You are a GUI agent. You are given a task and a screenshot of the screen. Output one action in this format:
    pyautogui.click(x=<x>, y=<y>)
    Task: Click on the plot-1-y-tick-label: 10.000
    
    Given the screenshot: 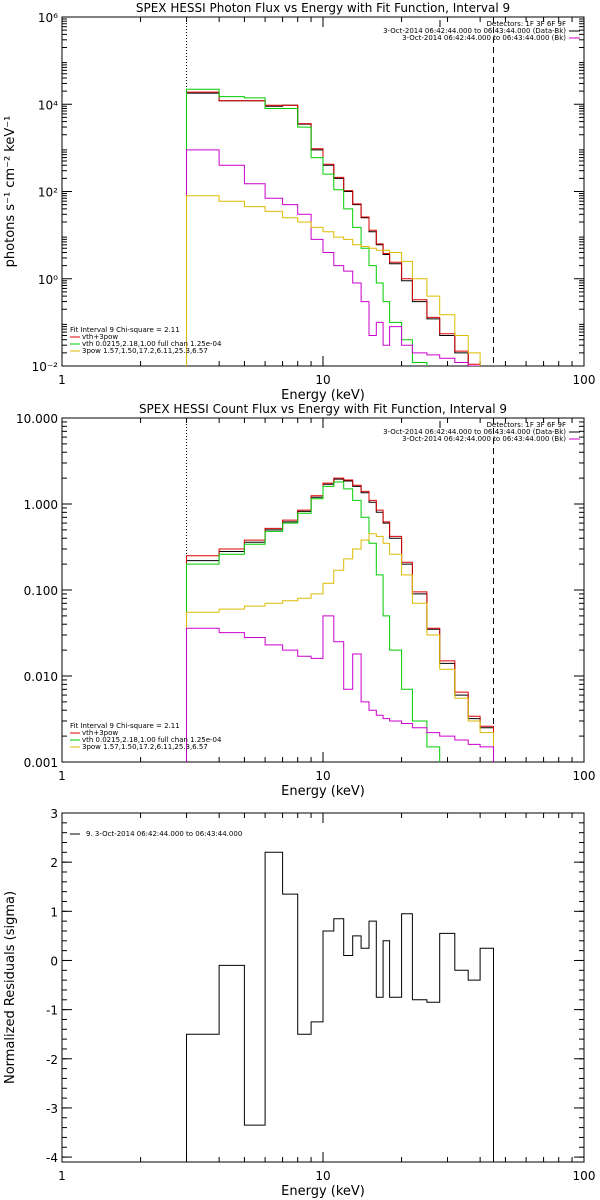 What is the action you would take?
    pyautogui.click(x=37, y=419)
    